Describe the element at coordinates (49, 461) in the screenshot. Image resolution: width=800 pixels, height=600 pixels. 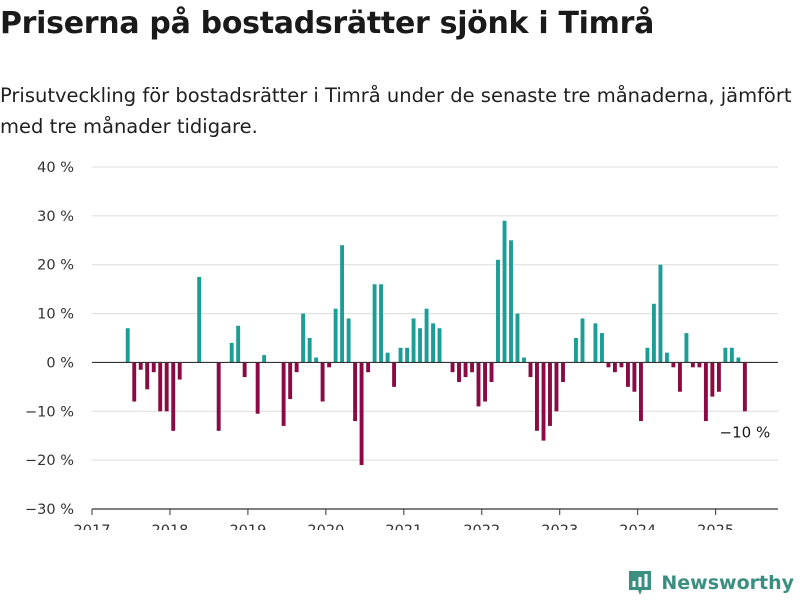
I see `y-tick-label: −20 %` at that location.